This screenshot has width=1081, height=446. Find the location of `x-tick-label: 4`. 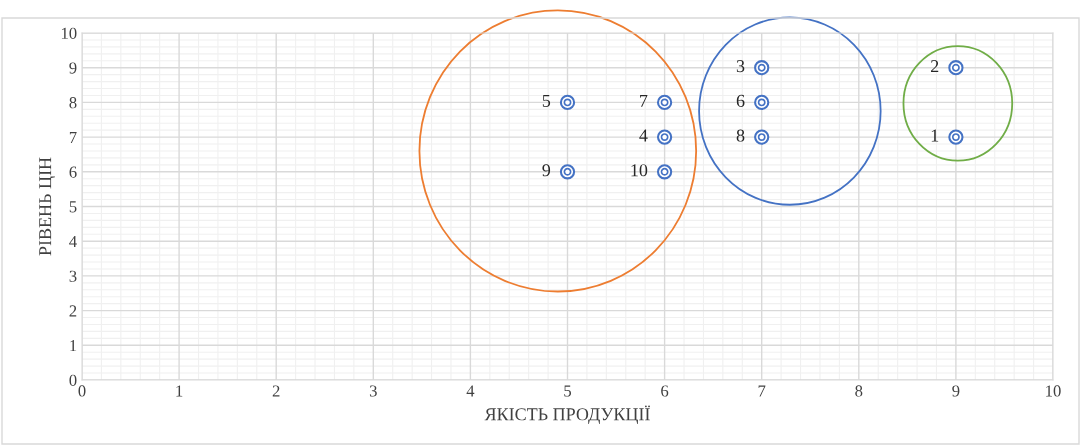

x-tick-label: 4 is located at coordinates (470, 391).